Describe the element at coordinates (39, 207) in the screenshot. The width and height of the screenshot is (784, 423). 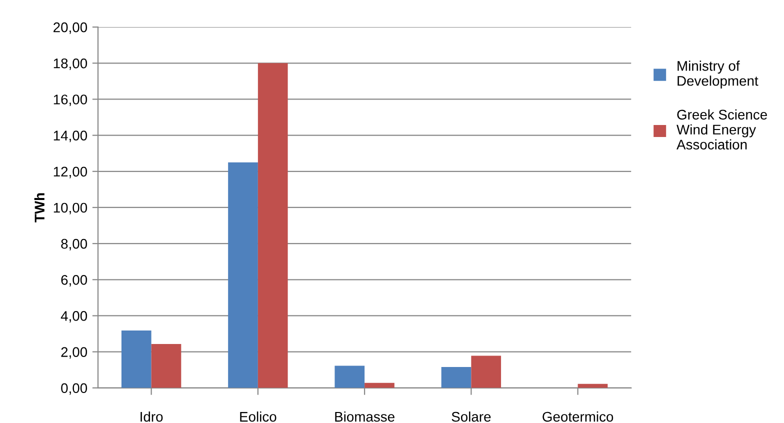
I see `y-axis-title: TWh` at that location.